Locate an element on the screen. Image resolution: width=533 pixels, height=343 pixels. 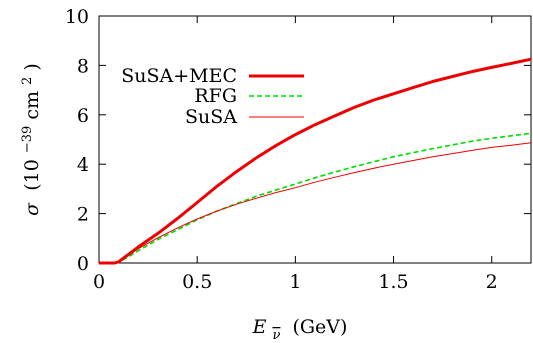
y-axis-unit-middle: cm is located at coordinates (32, 105).